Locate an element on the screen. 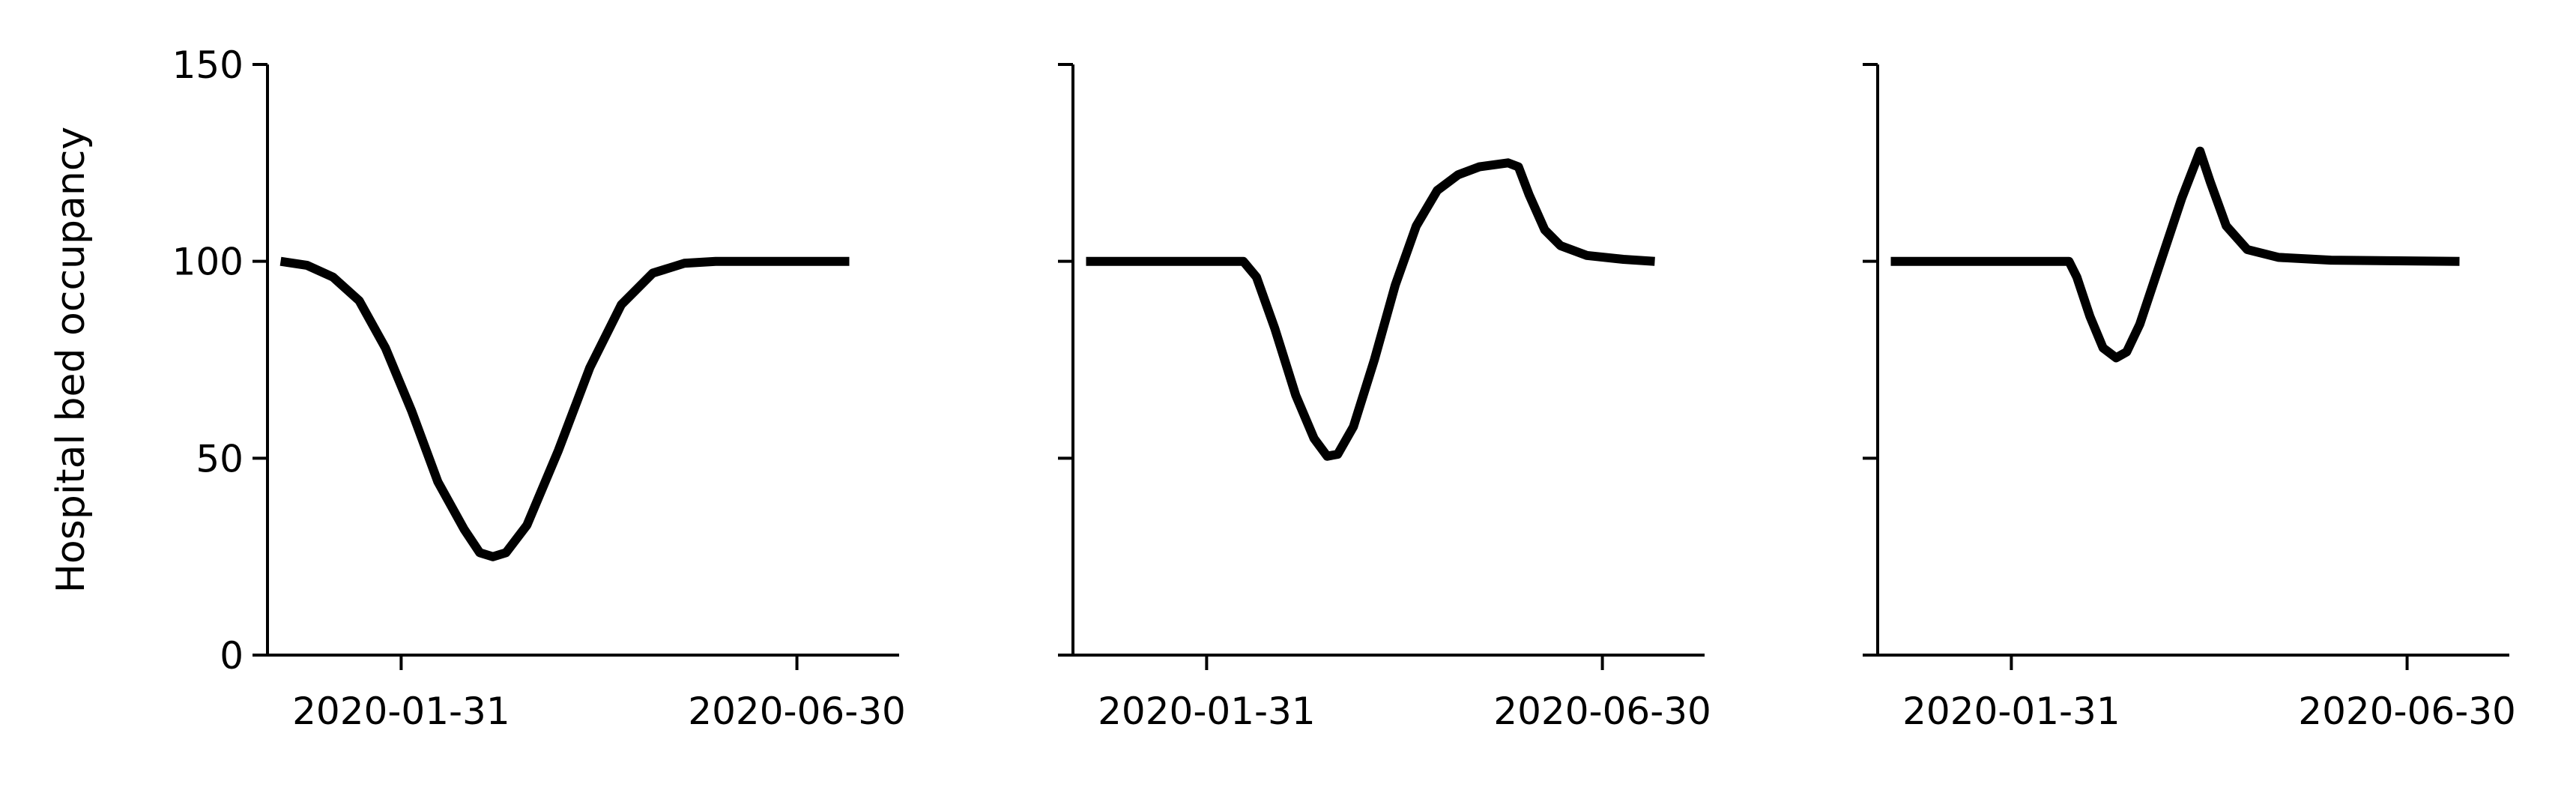 This screenshot has width=2576, height=790. y-tick-label: 100 is located at coordinates (208, 262).